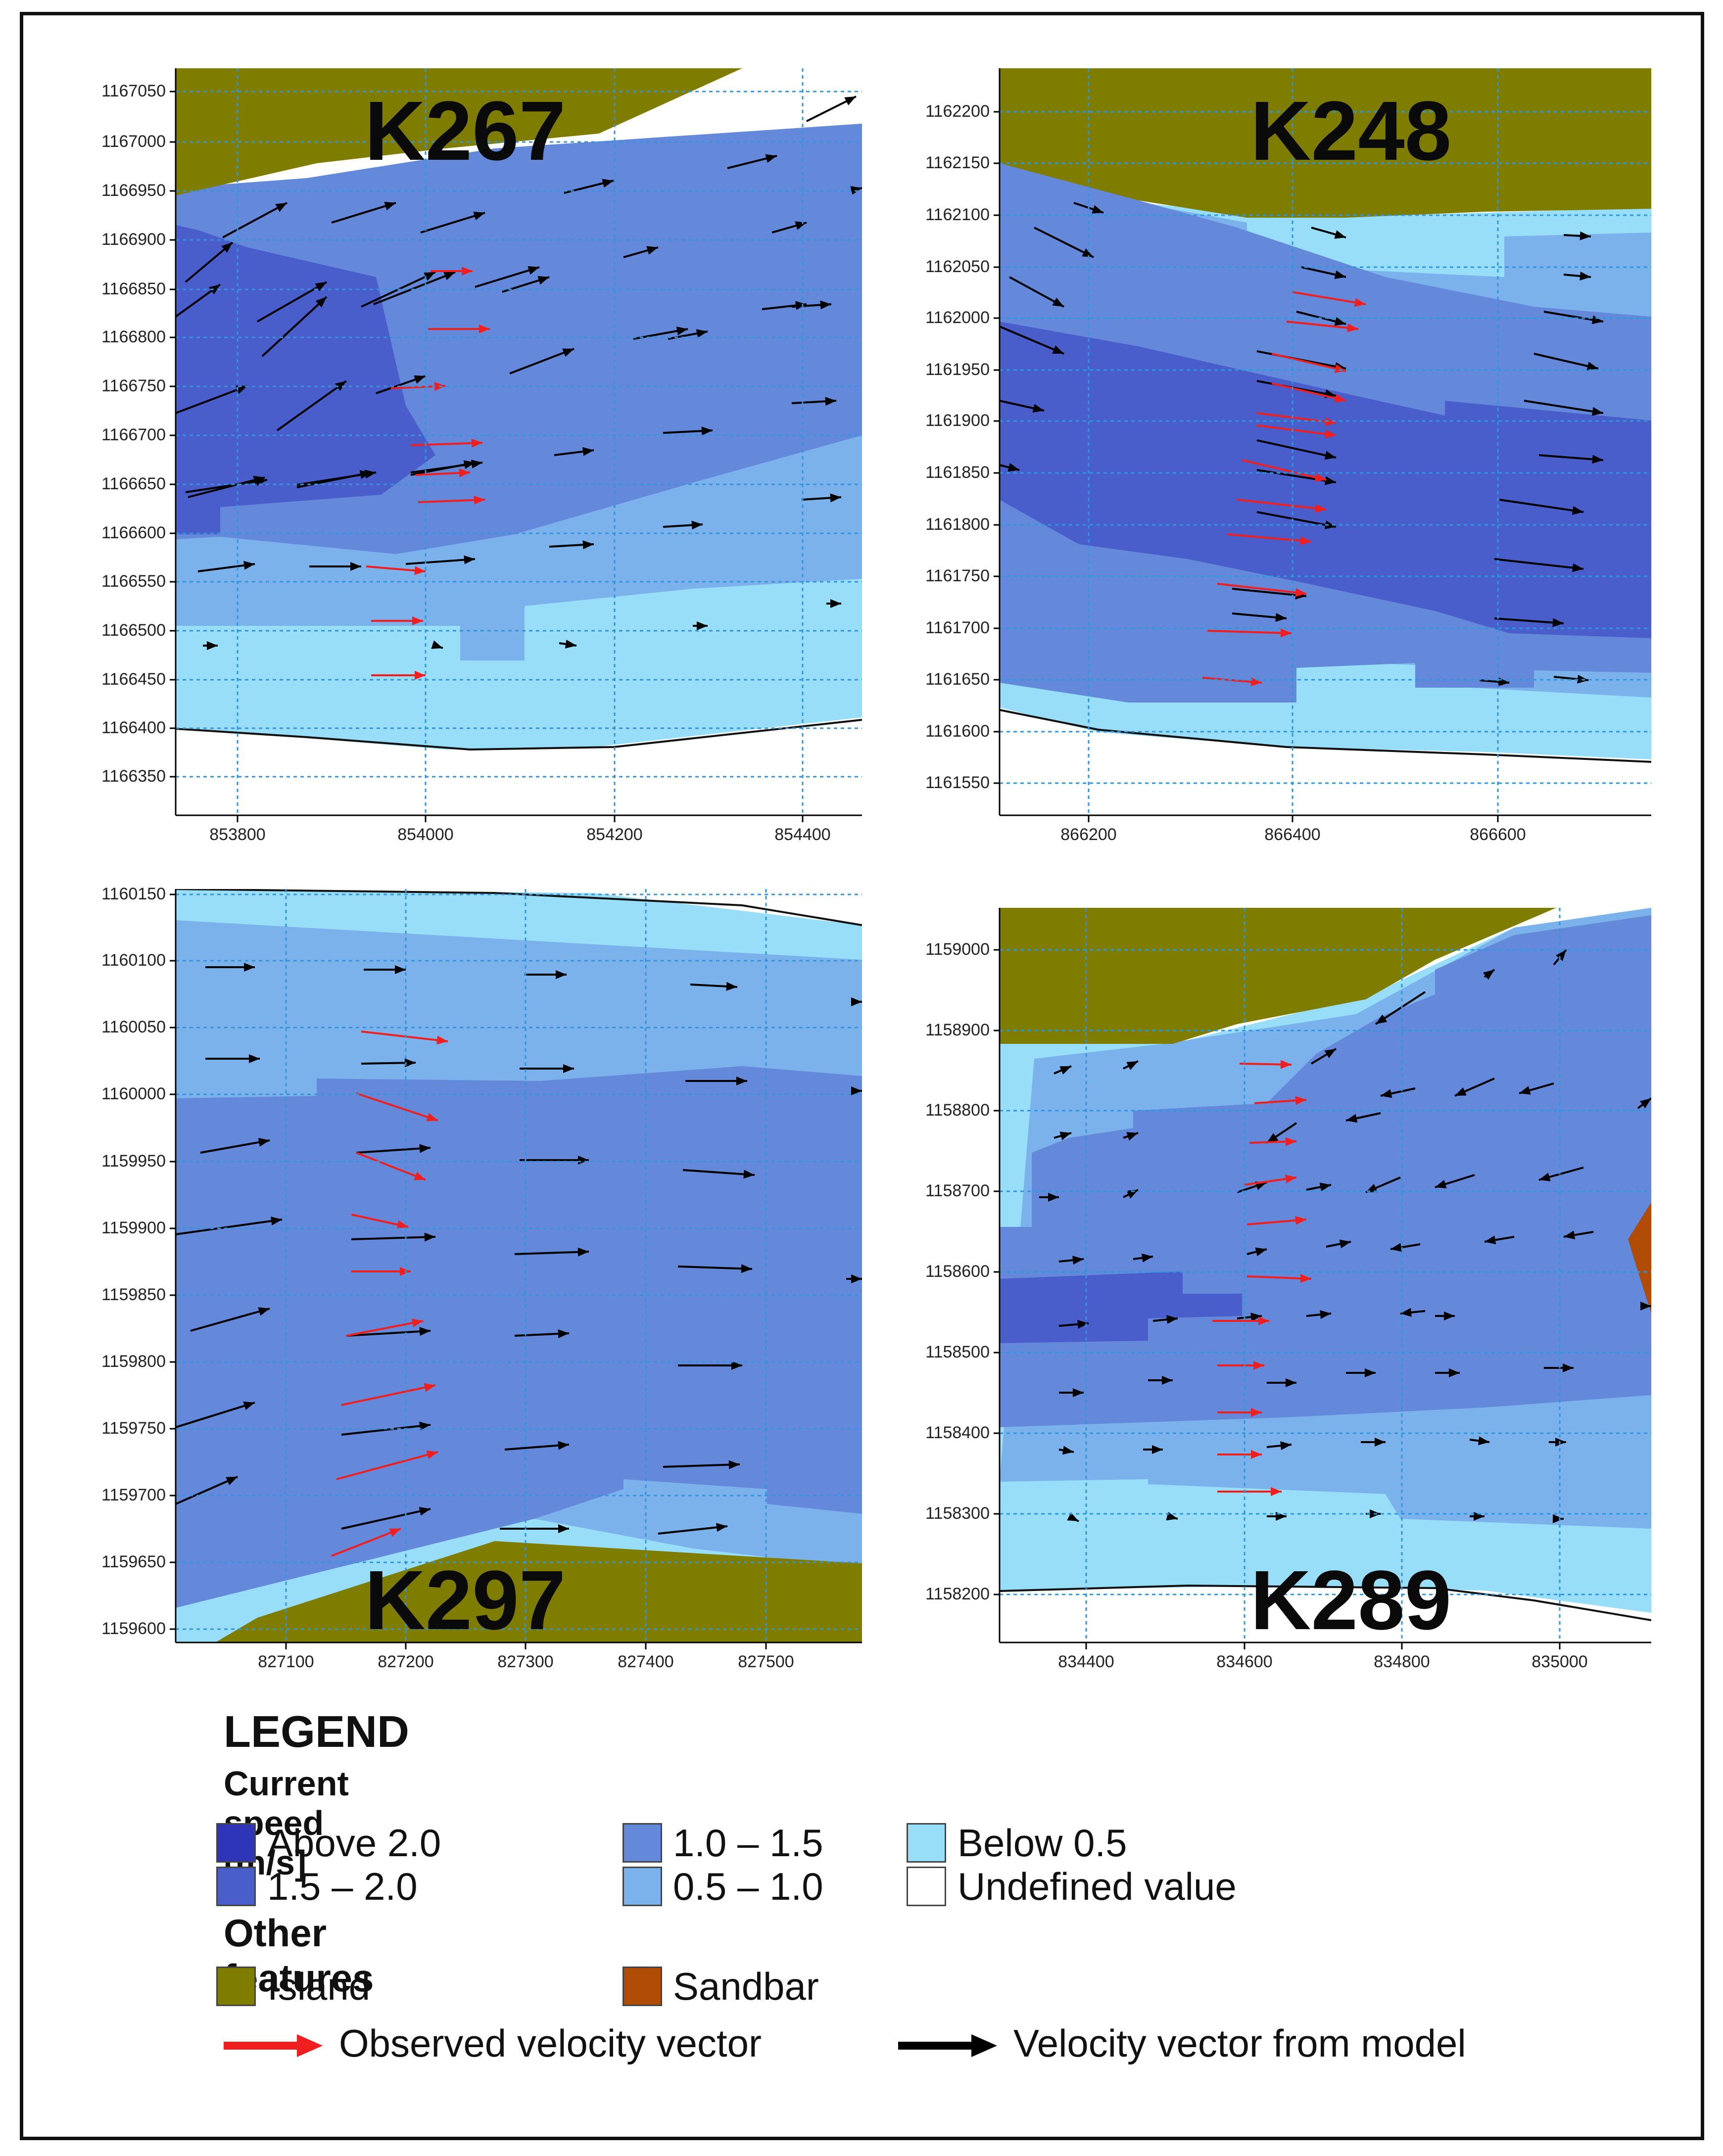 The width and height of the screenshot is (1723, 2156). Describe the element at coordinates (134, 91) in the screenshot. I see `y-tick-label: 1167050` at that location.